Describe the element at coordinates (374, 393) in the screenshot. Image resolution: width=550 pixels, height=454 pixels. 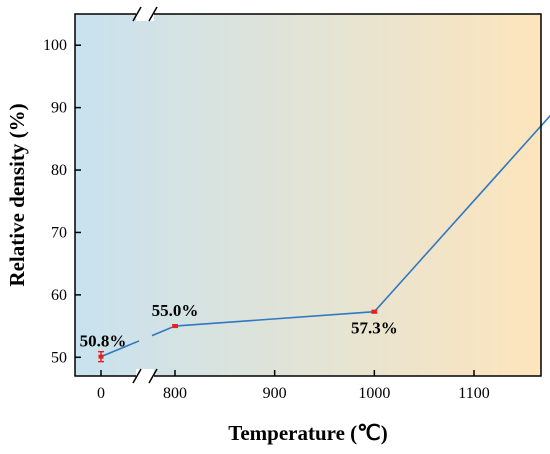
I see `x-tick-label: 1000` at that location.